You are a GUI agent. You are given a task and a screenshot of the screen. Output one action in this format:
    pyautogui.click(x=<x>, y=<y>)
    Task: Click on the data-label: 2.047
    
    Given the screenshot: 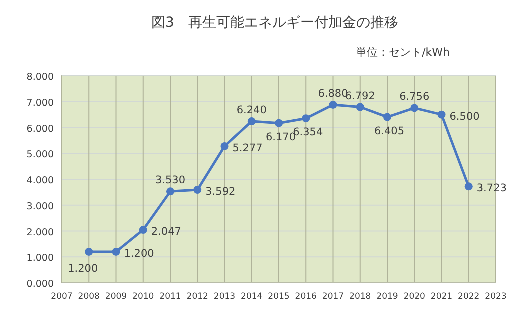 What is the action you would take?
    pyautogui.click(x=166, y=232)
    